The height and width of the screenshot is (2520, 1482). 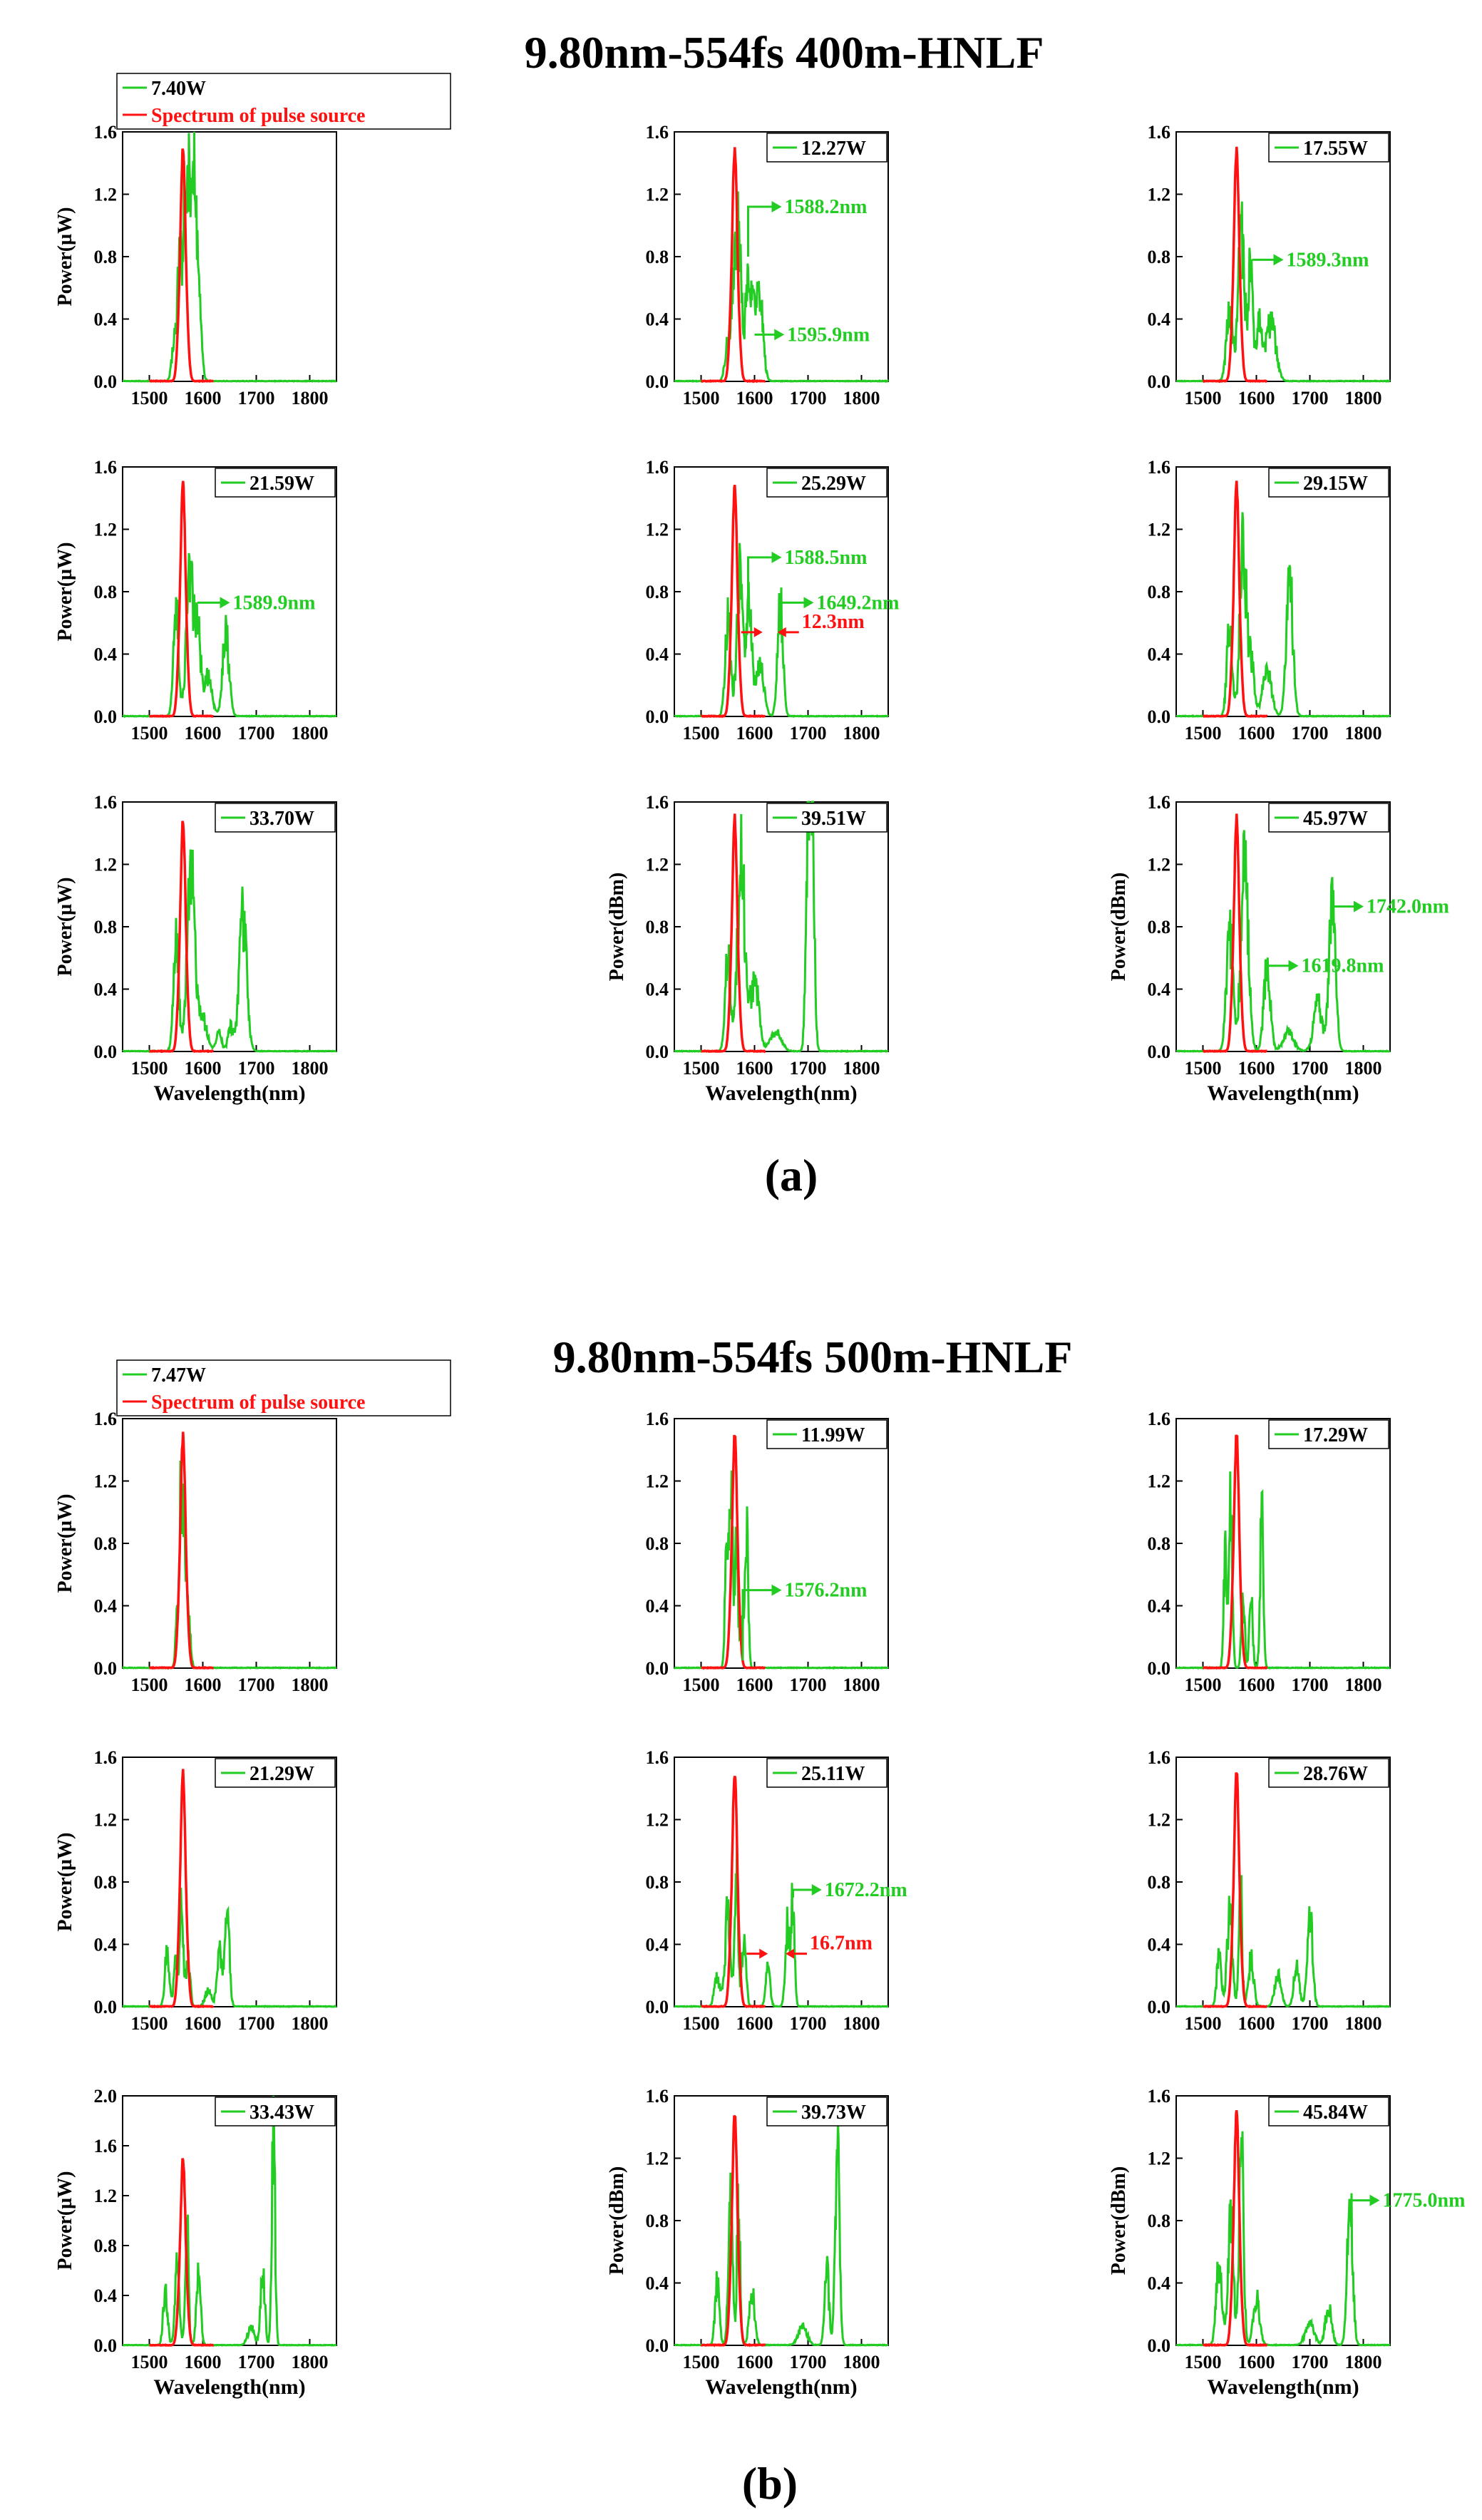 What do you see at coordinates (833, 1435) in the screenshot?
I see `legend-label: 11.99W` at bounding box center [833, 1435].